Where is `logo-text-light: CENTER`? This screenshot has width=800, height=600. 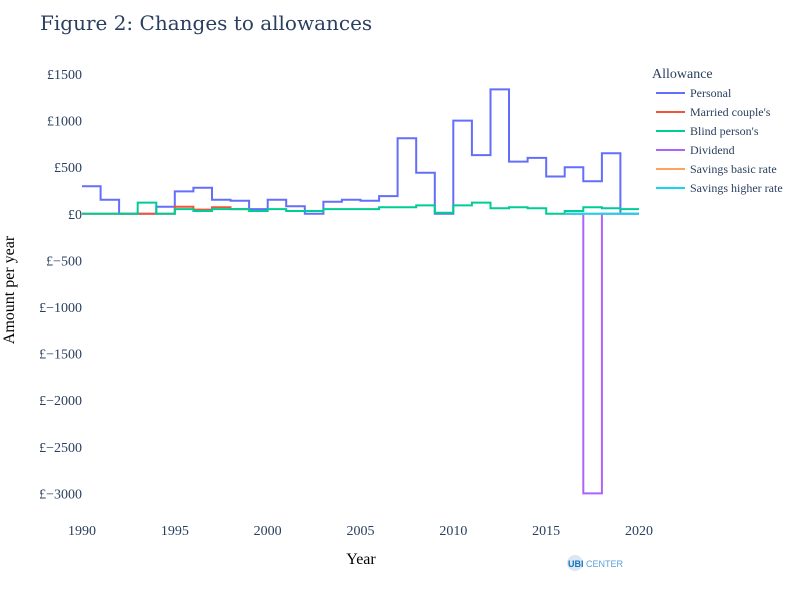 logo-text-light: CENTER is located at coordinates (605, 564).